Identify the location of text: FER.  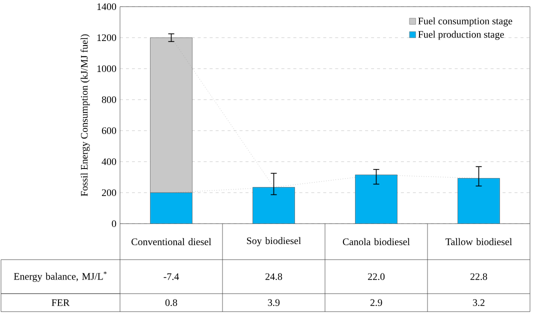
(61, 303).